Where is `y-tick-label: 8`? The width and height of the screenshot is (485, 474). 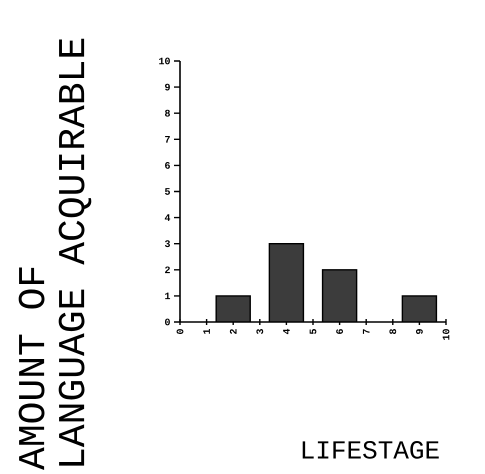 y-tick-label: 8 is located at coordinates (167, 113).